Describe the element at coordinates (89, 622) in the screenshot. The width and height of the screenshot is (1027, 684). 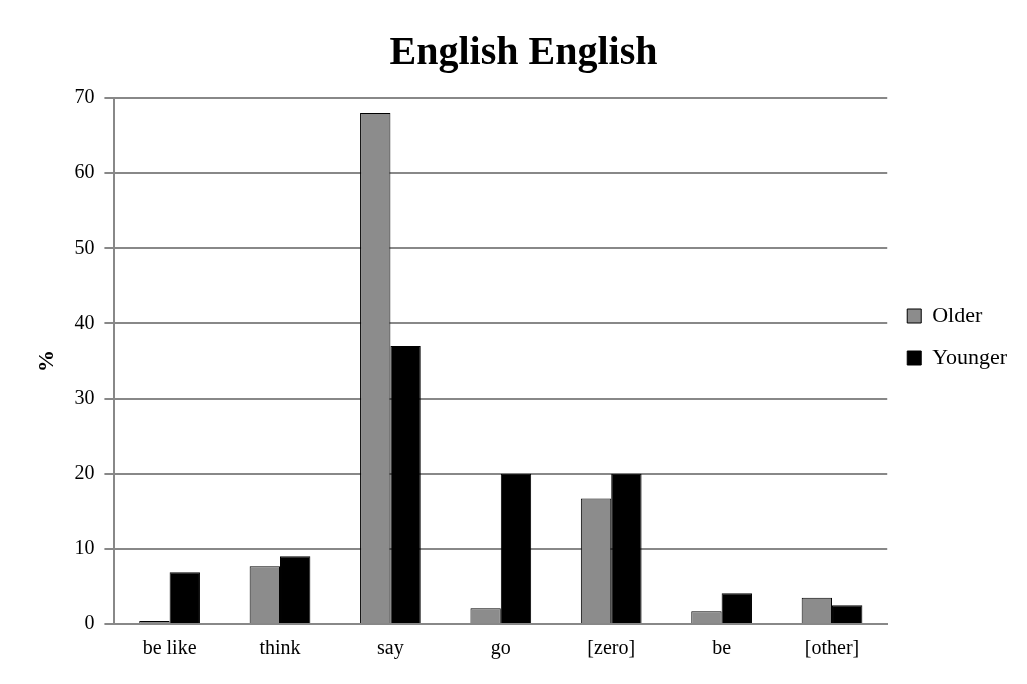
I see `y-tick-label: 0` at that location.